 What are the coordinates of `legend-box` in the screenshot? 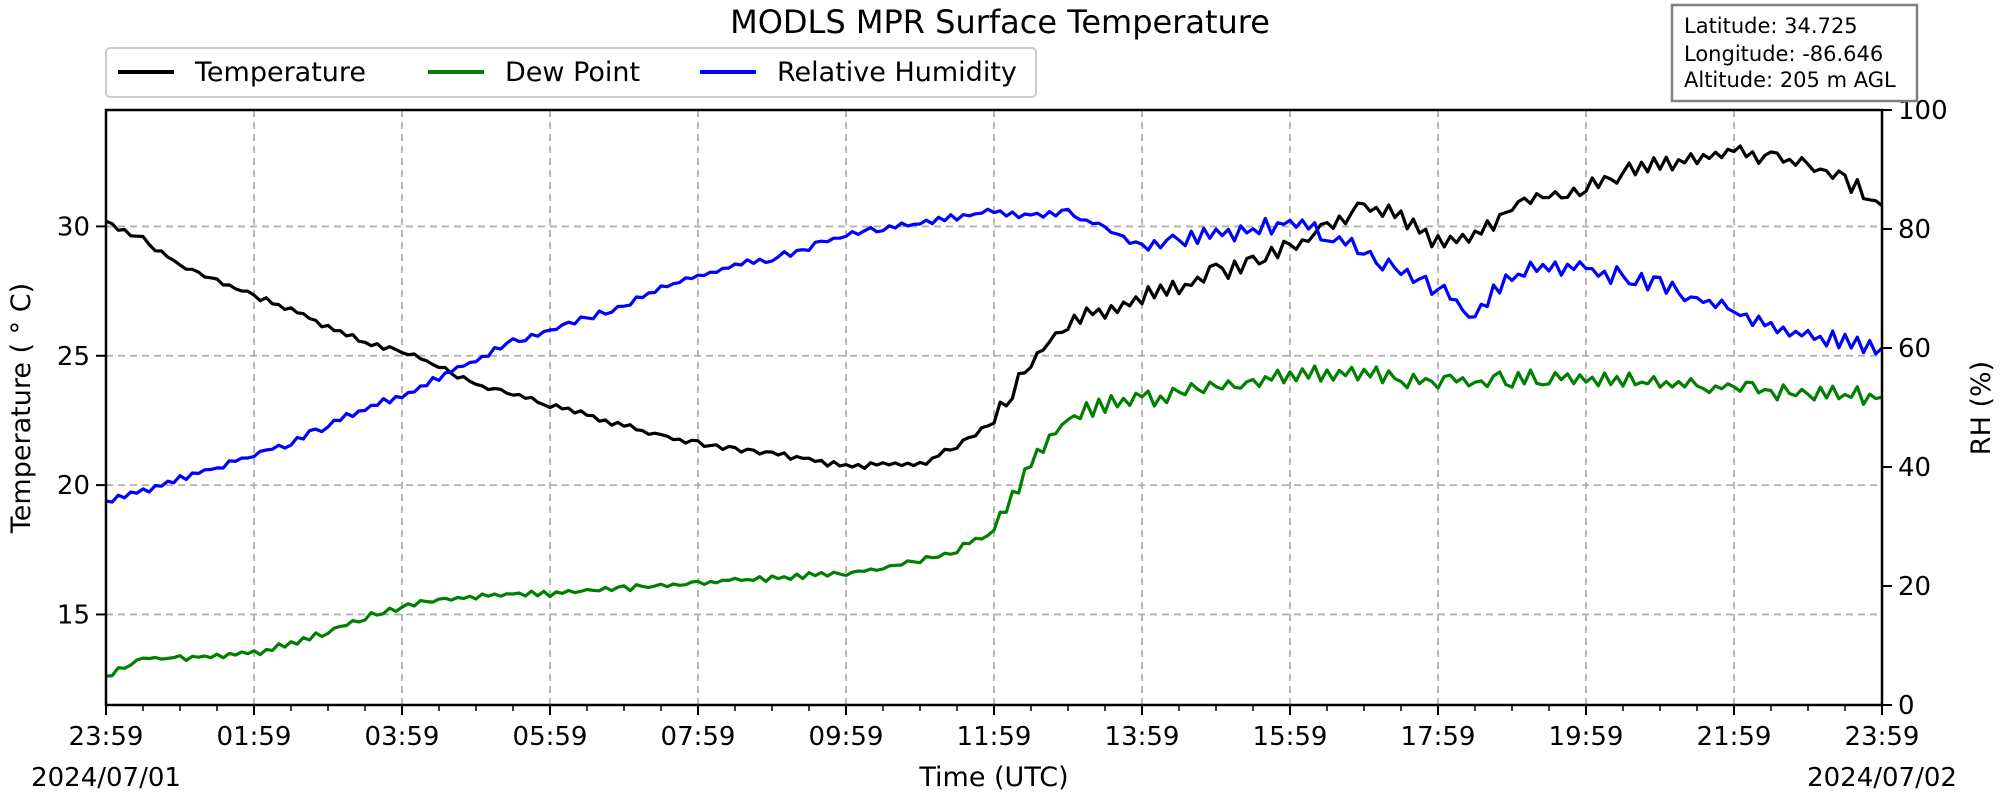 It's located at (571, 72).